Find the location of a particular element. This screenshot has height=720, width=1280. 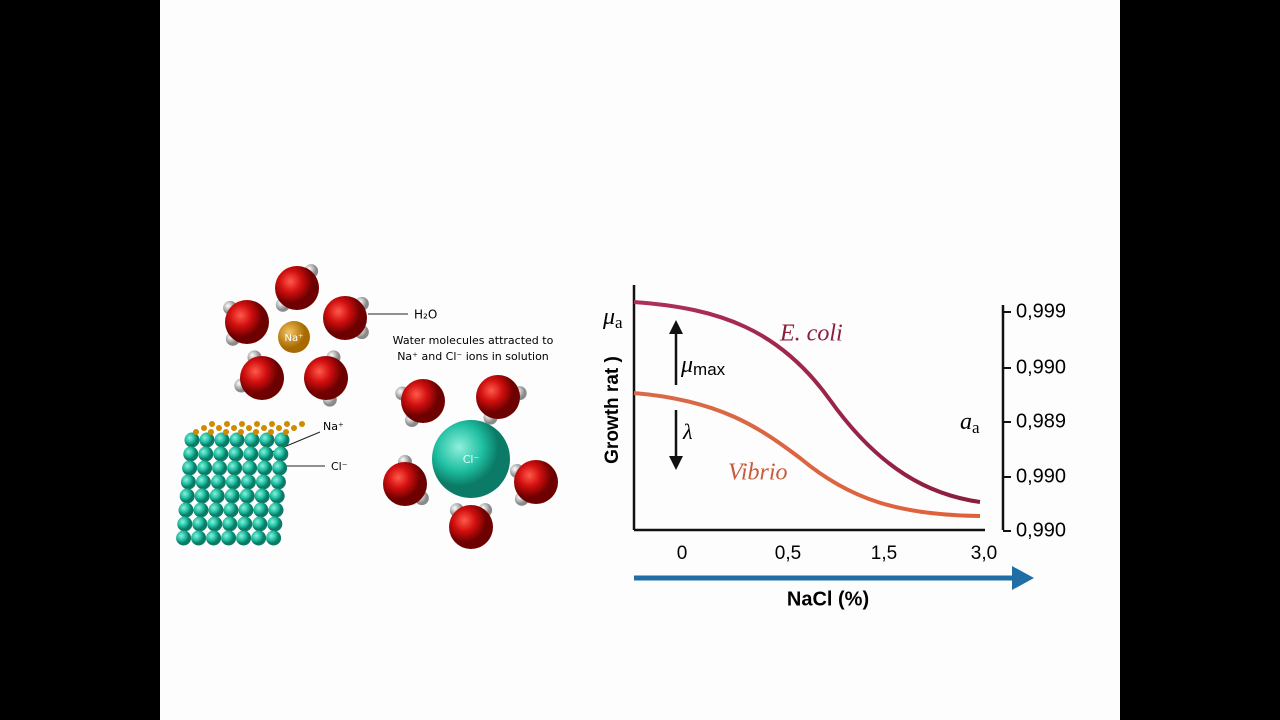

vibrio-curve is located at coordinates (807, 454).